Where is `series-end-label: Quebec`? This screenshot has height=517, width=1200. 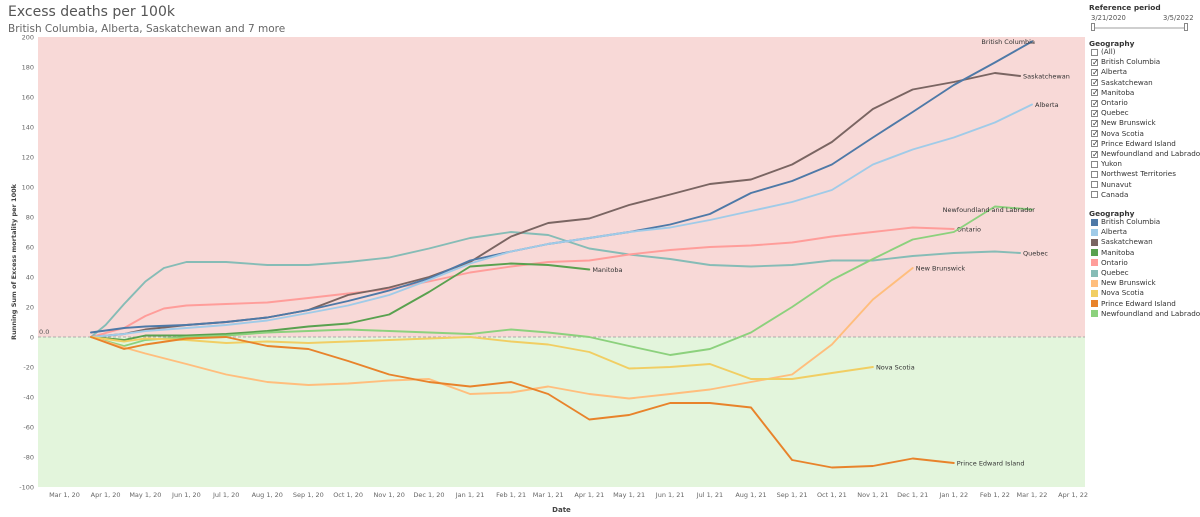 series-end-label: Quebec is located at coordinates (1035, 254).